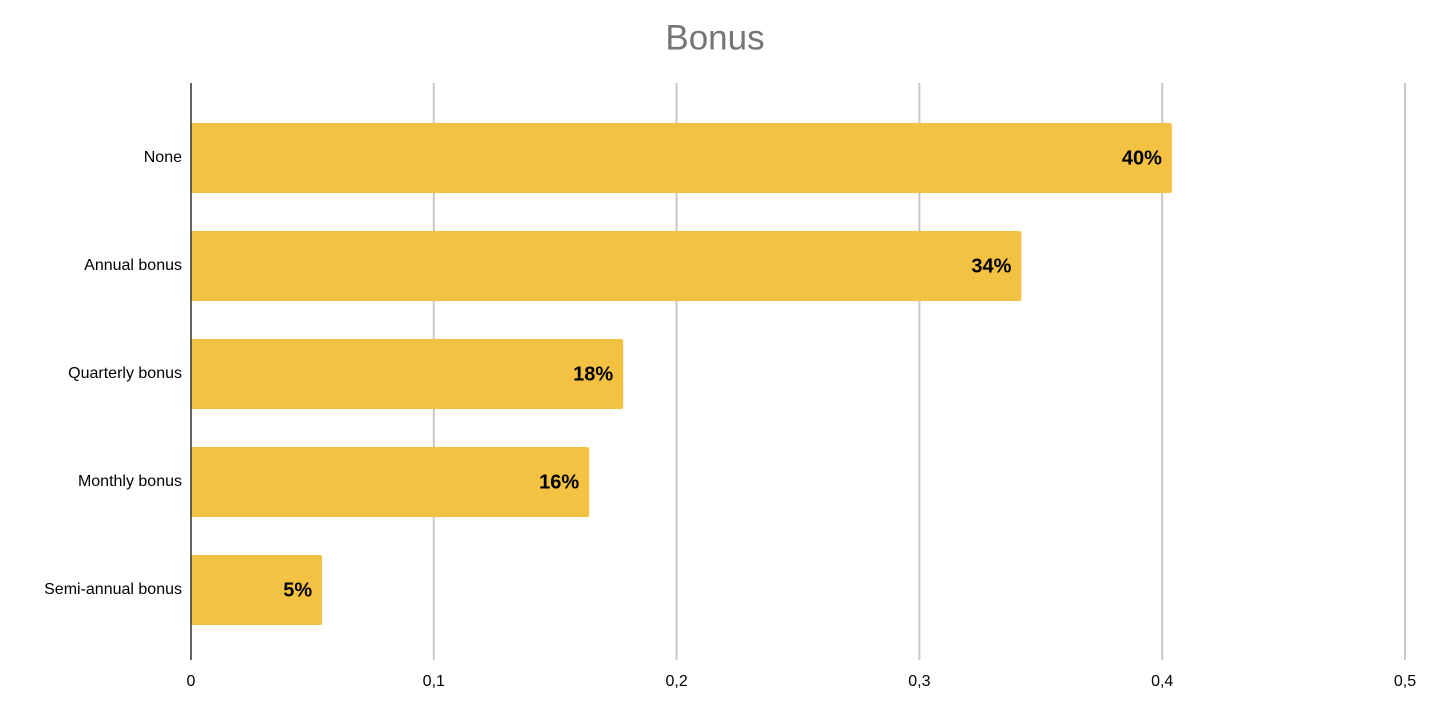 The image size is (1430, 722). Describe the element at coordinates (113, 589) in the screenshot. I see `y-tick-label: Semi-annual bonus` at that location.